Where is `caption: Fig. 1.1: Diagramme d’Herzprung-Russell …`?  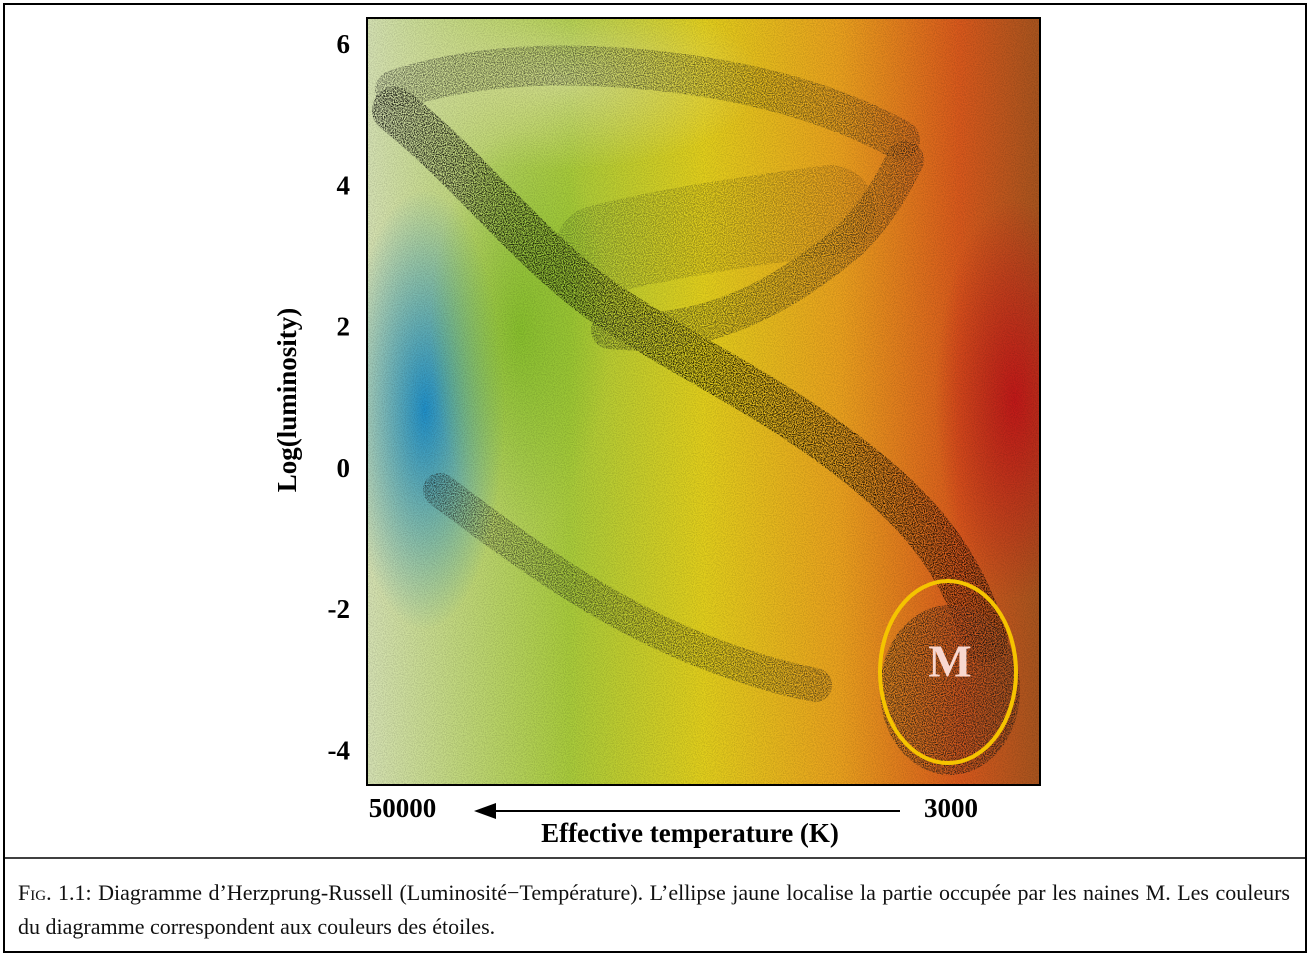
caption: Fig. 1.1: Diagramme d’Herzprung-Russell … is located at coordinates (654, 910).